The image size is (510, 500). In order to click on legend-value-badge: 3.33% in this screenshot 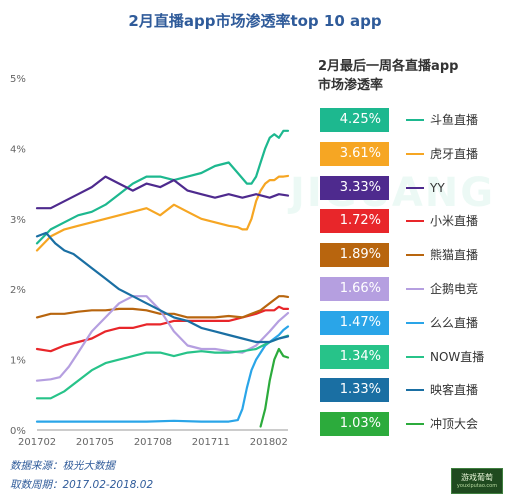, I will do `click(354, 187)`.